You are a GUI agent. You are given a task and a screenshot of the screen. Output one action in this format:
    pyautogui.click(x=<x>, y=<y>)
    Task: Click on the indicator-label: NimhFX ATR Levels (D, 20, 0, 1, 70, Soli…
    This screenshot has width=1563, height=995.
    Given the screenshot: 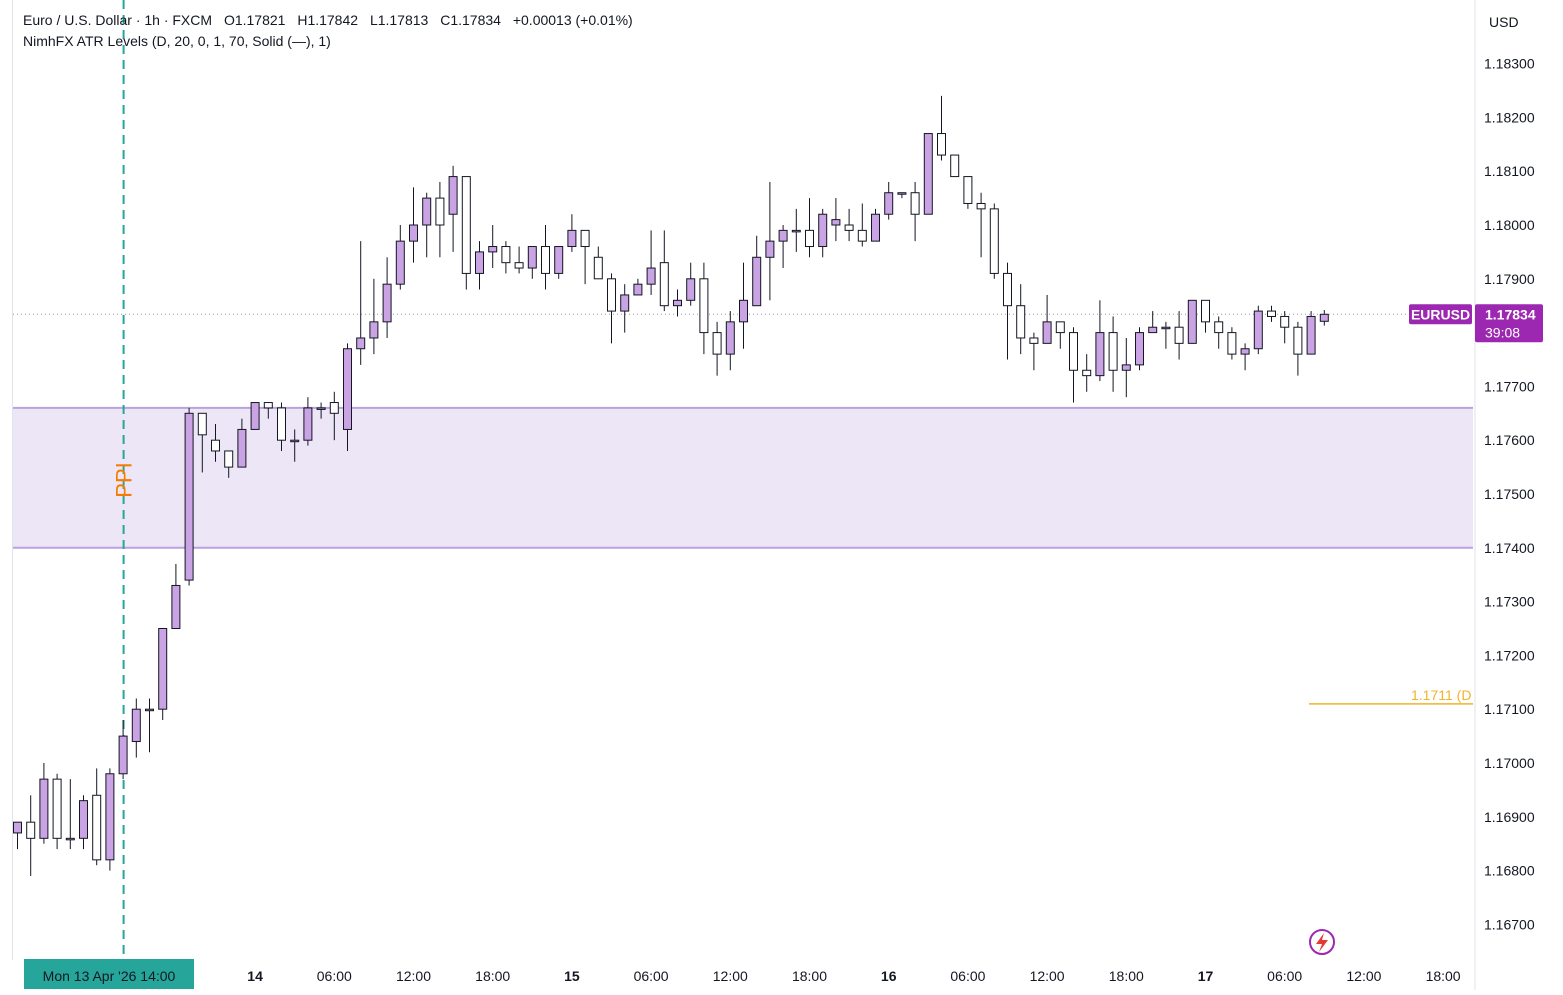 What is the action you would take?
    pyautogui.click(x=177, y=41)
    